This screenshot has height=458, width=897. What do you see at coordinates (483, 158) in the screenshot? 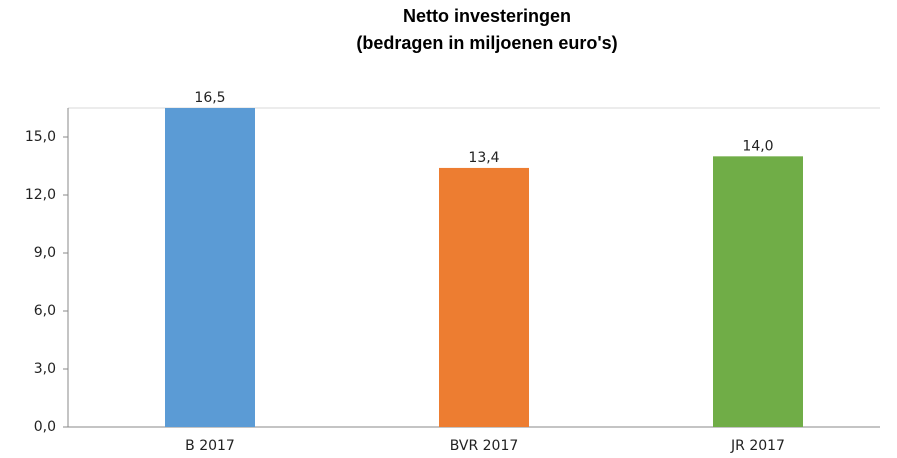
I see `data-label: 13,4` at bounding box center [483, 158].